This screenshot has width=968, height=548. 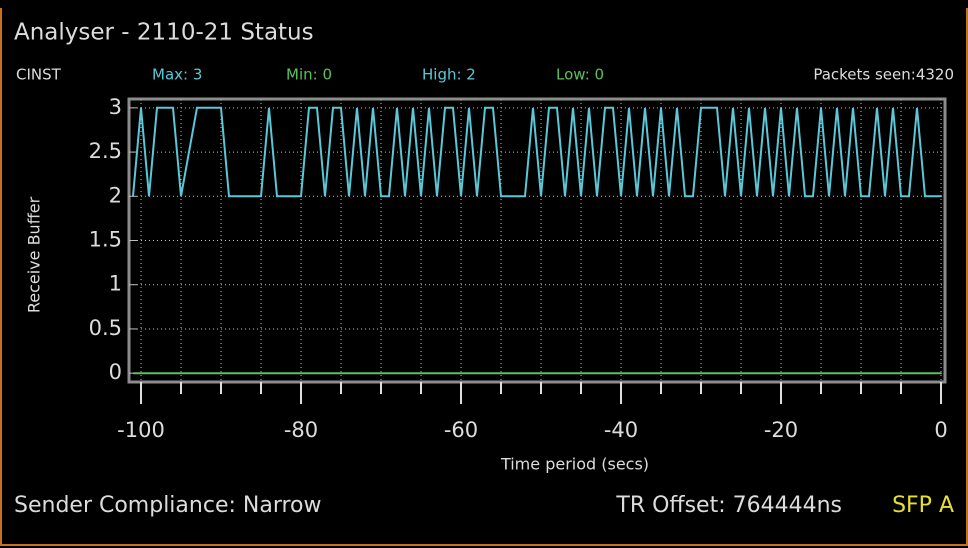 What do you see at coordinates (301, 430) in the screenshot?
I see `x-tick-label: -80` at bounding box center [301, 430].